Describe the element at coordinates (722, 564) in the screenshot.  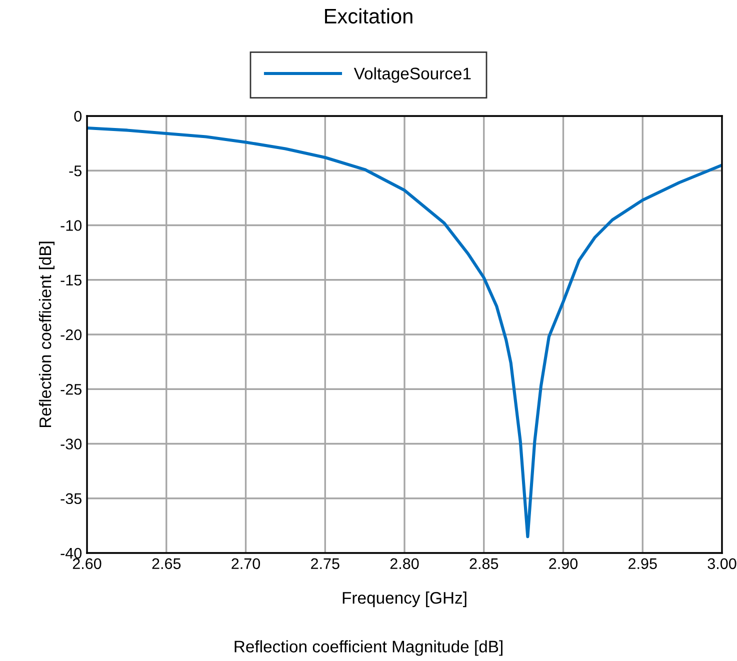
I see `x-tick-label: 3.00` at that location.